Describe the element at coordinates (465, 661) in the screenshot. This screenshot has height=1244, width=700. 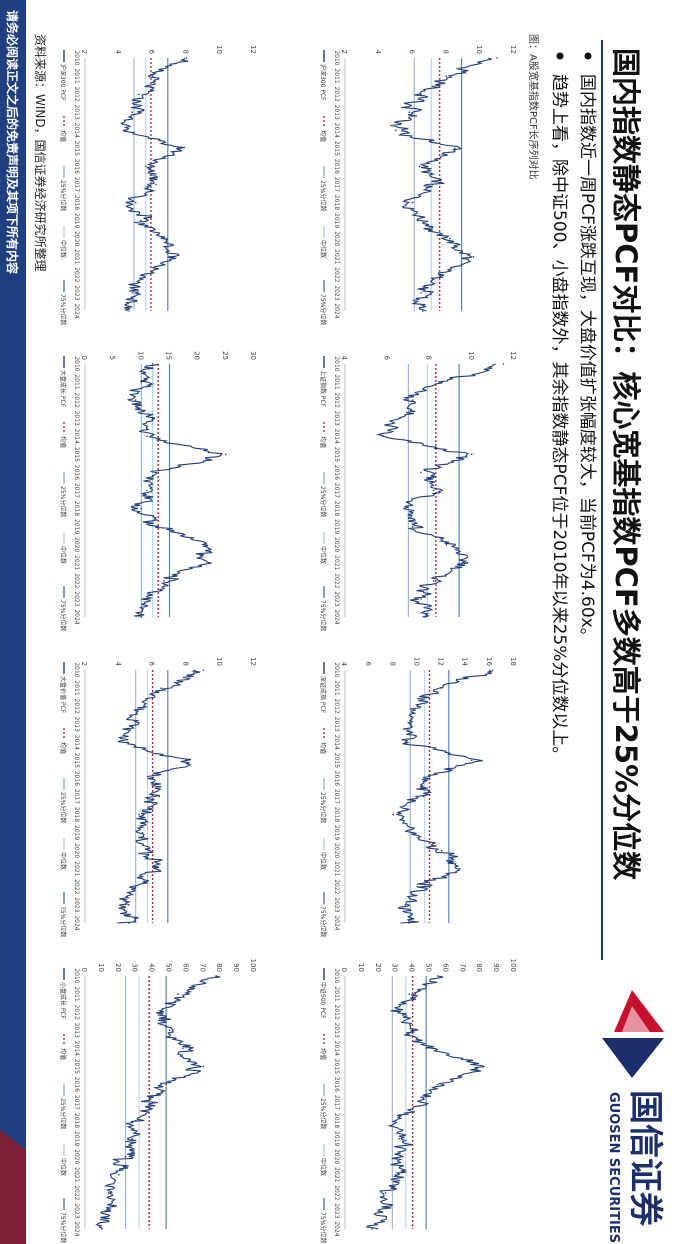
I see `y-tick-label: 14` at that location.